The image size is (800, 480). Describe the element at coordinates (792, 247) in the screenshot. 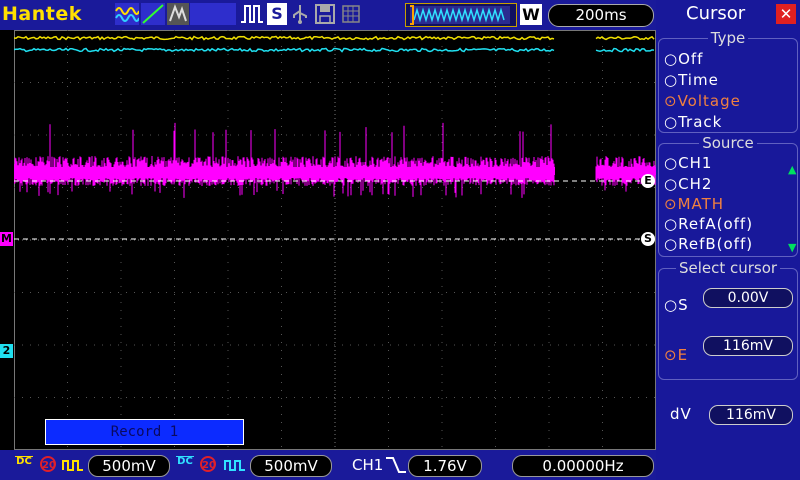

I see `scroll-down-icon: ▼` at that location.